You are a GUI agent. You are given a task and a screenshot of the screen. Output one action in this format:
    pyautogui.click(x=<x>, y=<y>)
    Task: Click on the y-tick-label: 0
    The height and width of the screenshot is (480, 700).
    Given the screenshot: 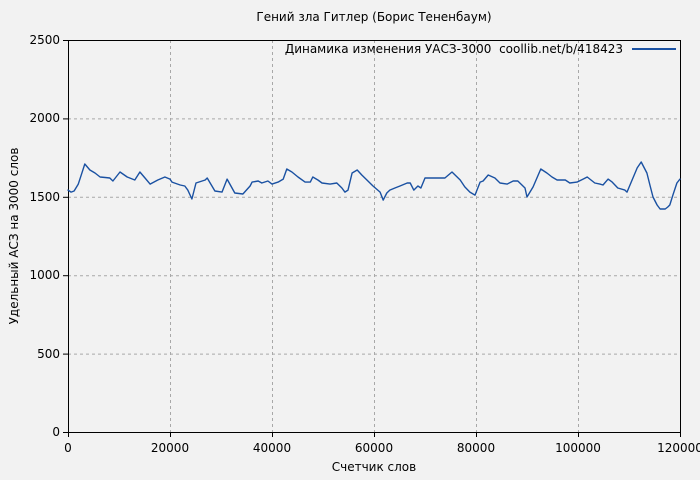 What is the action you would take?
    pyautogui.click(x=56, y=432)
    